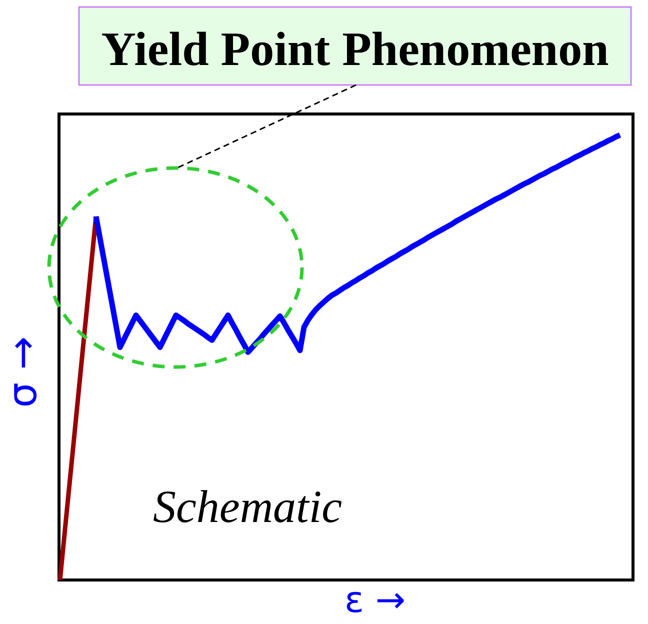  What do you see at coordinates (247, 506) in the screenshot?
I see `annotation: Schematic` at bounding box center [247, 506].